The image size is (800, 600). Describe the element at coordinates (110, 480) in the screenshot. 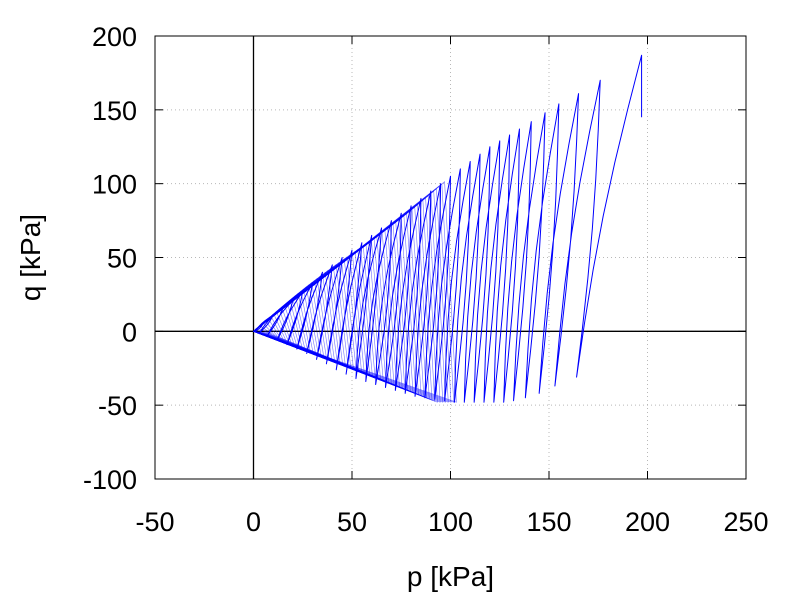

I see `y-tick-label: -100` at that location.